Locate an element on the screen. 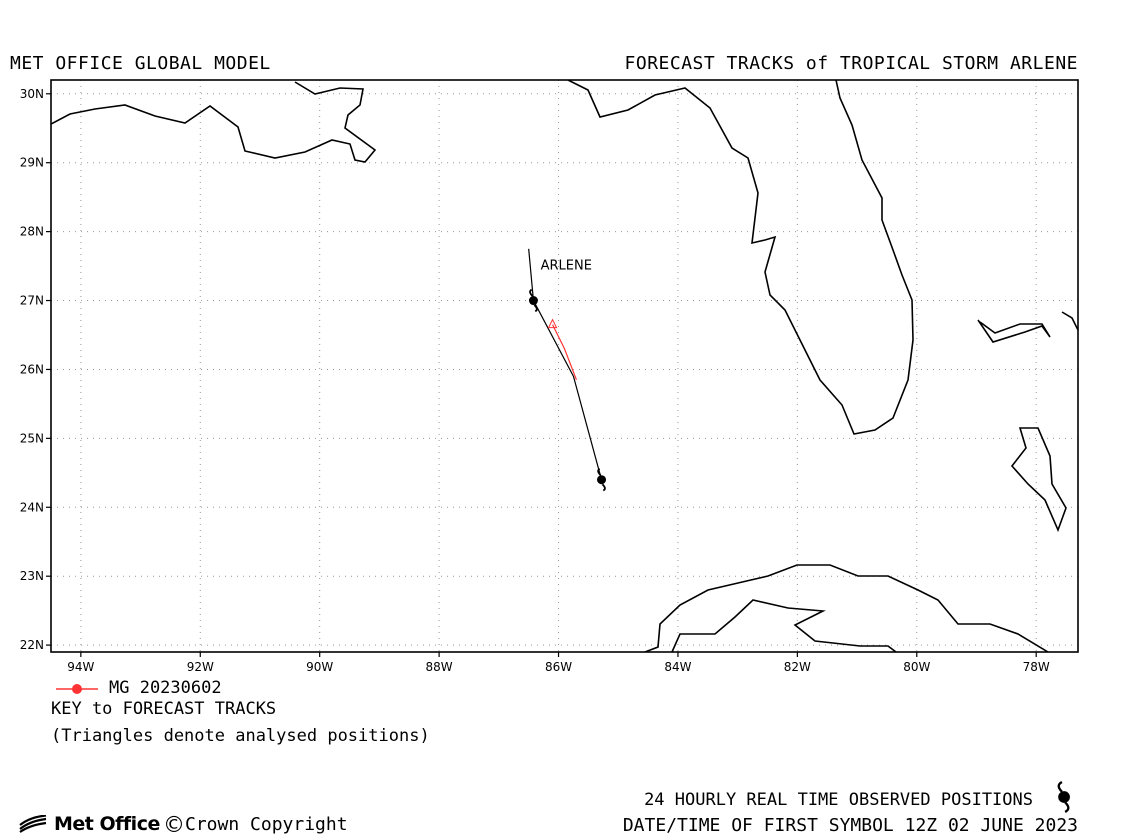 The image size is (1130, 840). legend-key-note: (Triangles denote analysed positions) is located at coordinates (240, 736).